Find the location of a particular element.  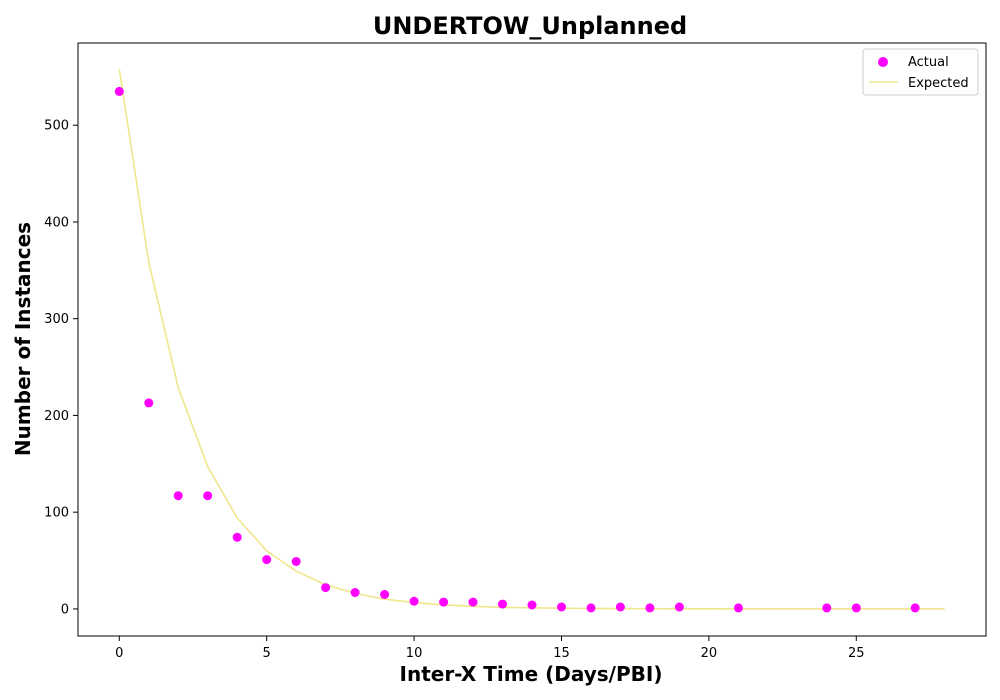

y-axis: 0 100 200 300 400 500 is located at coordinates (61, 368).